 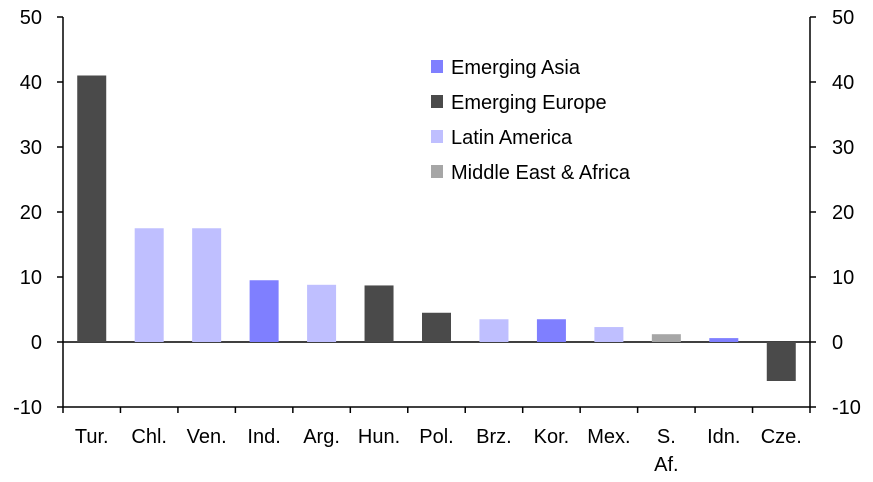 I want to click on y-tick-label-right: -10, so click(x=846, y=408).